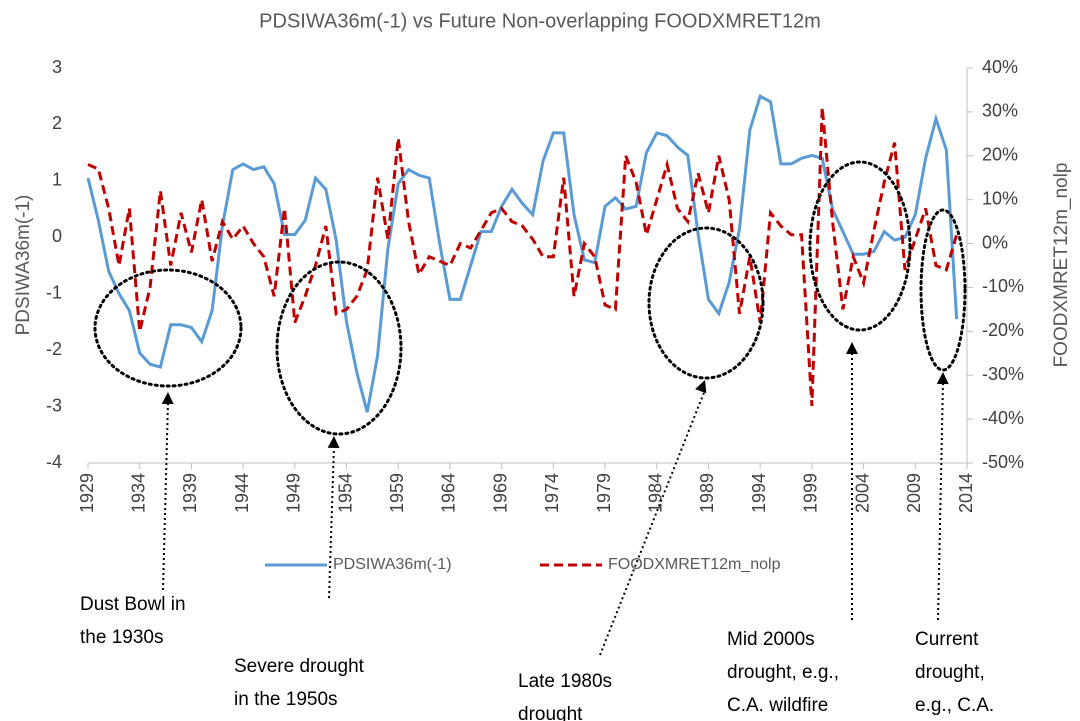  I want to click on y2-tick-label: -30%, so click(1003, 374).